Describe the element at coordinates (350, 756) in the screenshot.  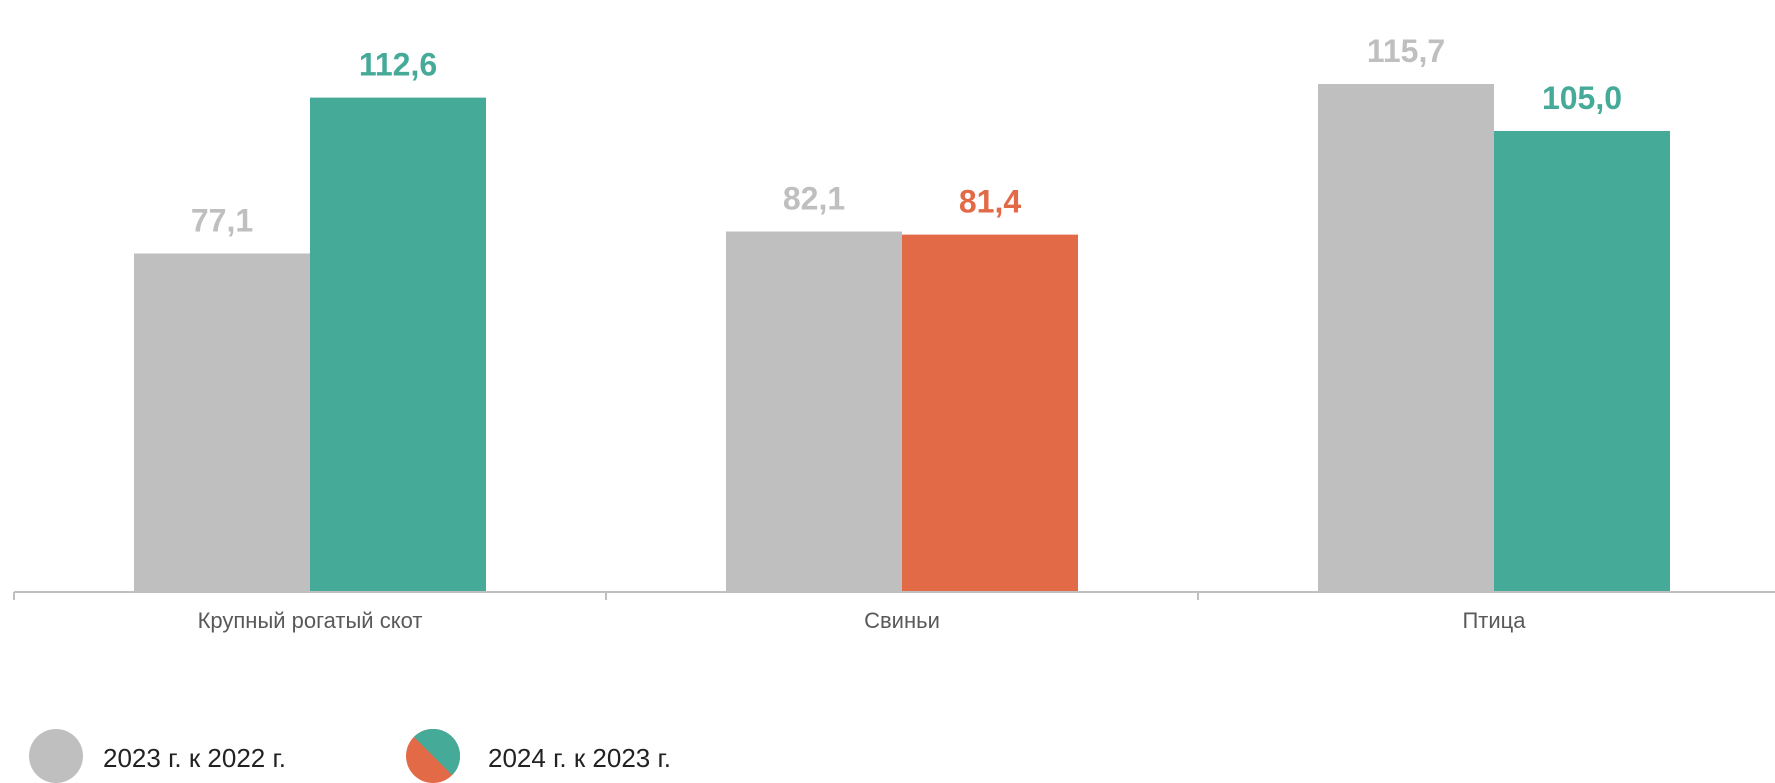
I see `legend: 2023 г. к 2022 г. 2024 г. к 2023 г.` at that location.